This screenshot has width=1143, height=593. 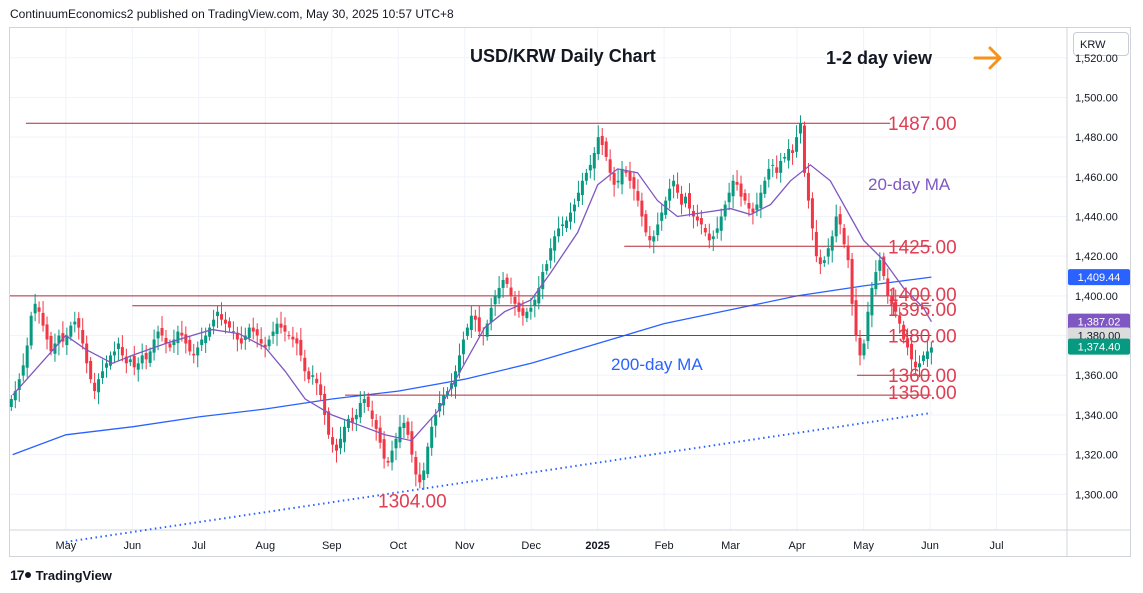 What do you see at coordinates (922, 337) in the screenshot?
I see `level-label: 1380.00` at bounding box center [922, 337].